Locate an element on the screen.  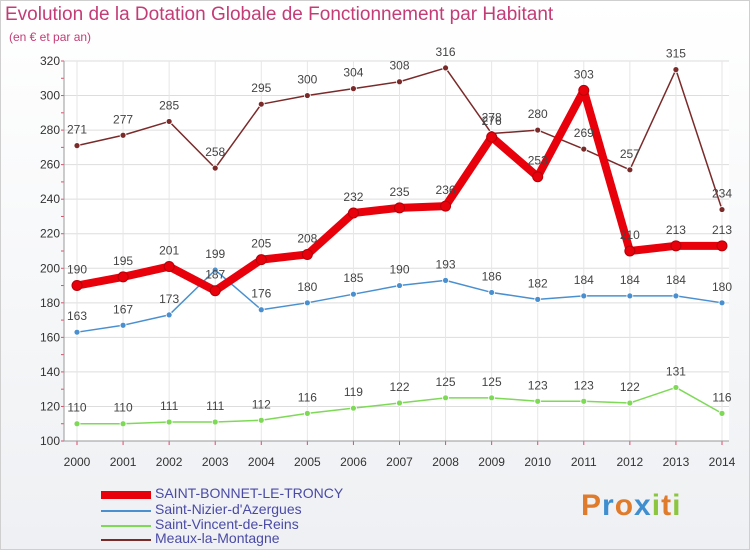
logo-letter: P is located at coordinates (592, 505).